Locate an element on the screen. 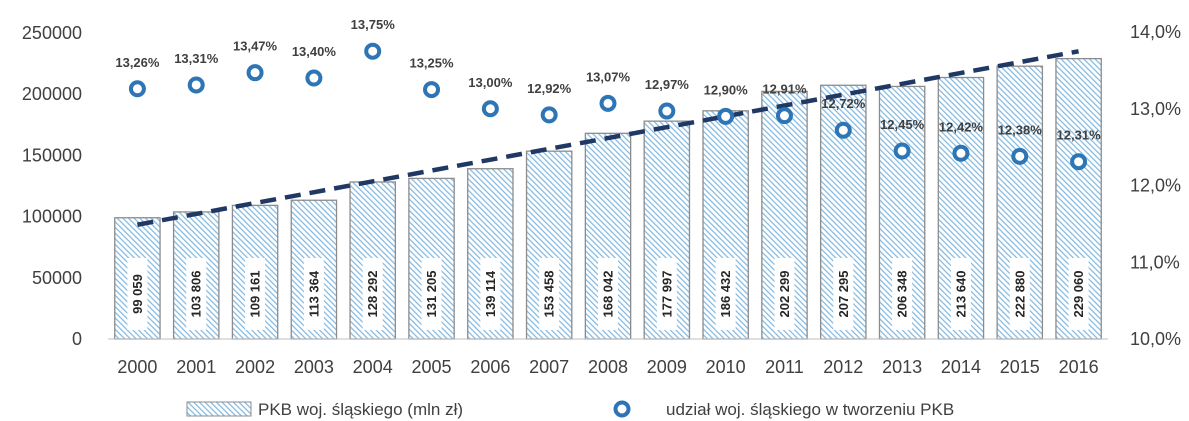  x-axis-tick-label: 2008 is located at coordinates (608, 367).